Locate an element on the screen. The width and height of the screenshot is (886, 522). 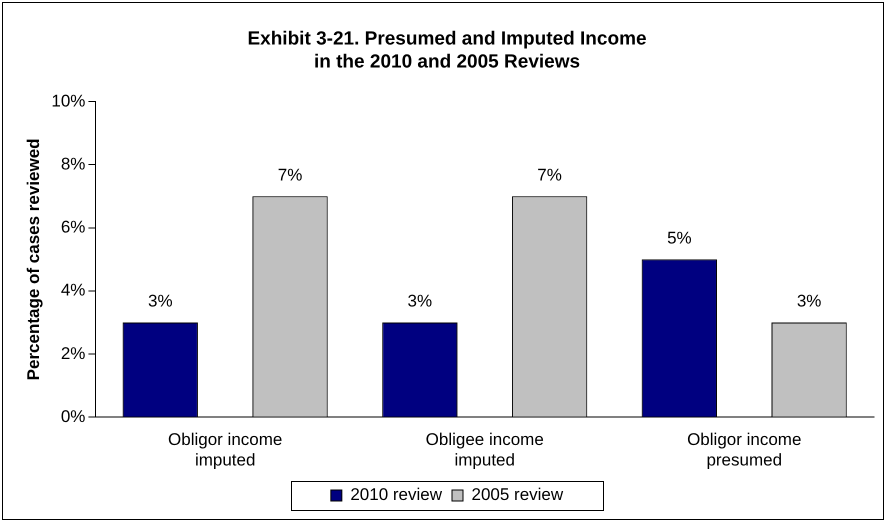
y-tick-label: 2% is located at coordinates (73, 353).